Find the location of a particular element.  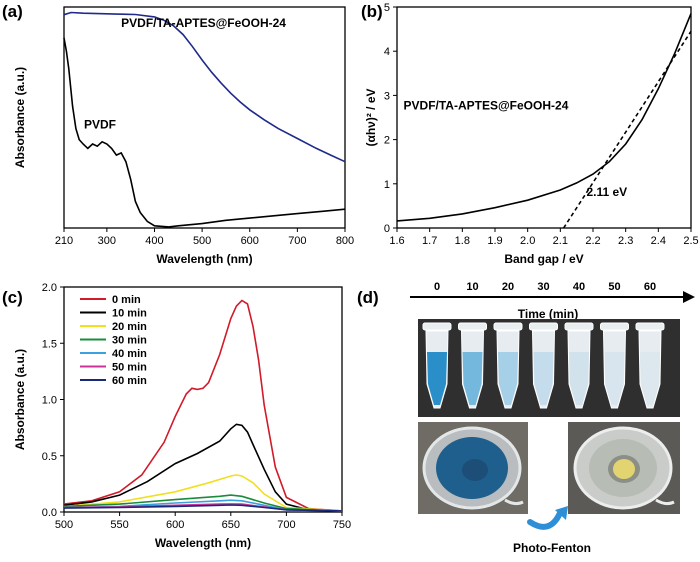

y-tick-label: 0.5 is located at coordinates (49, 457).